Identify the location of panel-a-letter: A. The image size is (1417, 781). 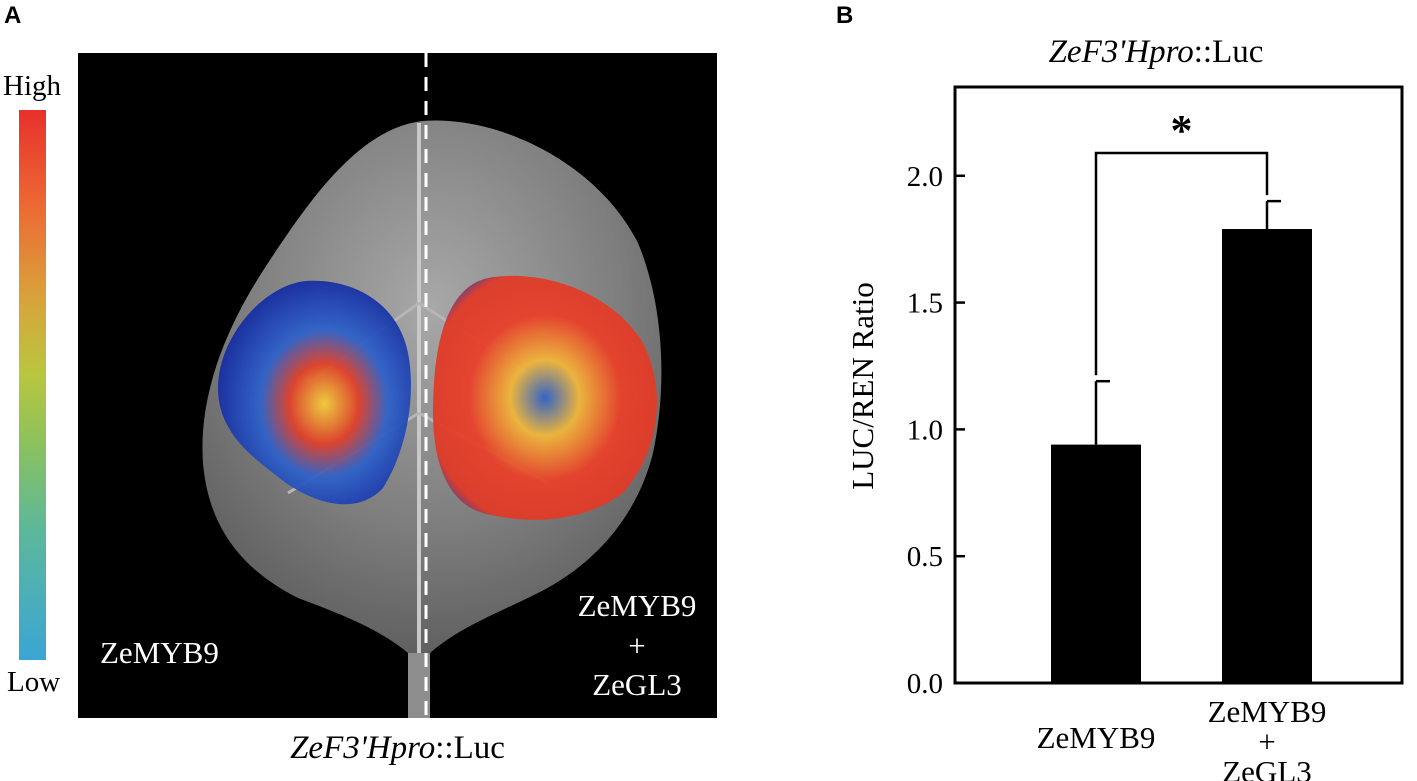
(13, 15).